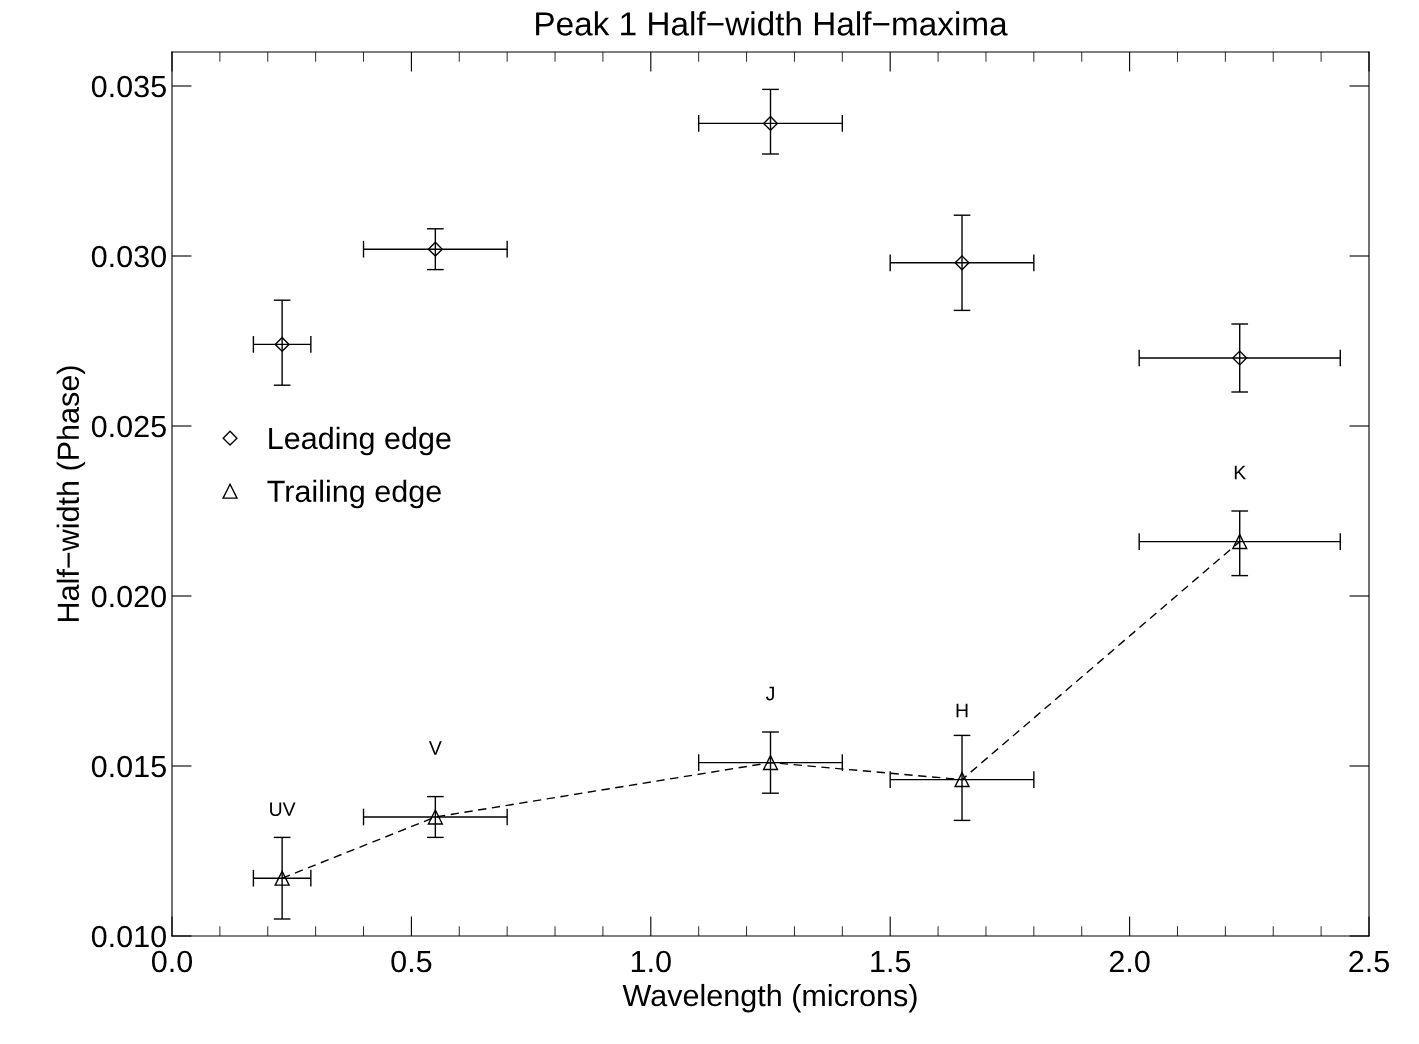 This screenshot has width=1419, height=1044. Describe the element at coordinates (128, 936) in the screenshot. I see `y-tick-label: 0.010` at that location.